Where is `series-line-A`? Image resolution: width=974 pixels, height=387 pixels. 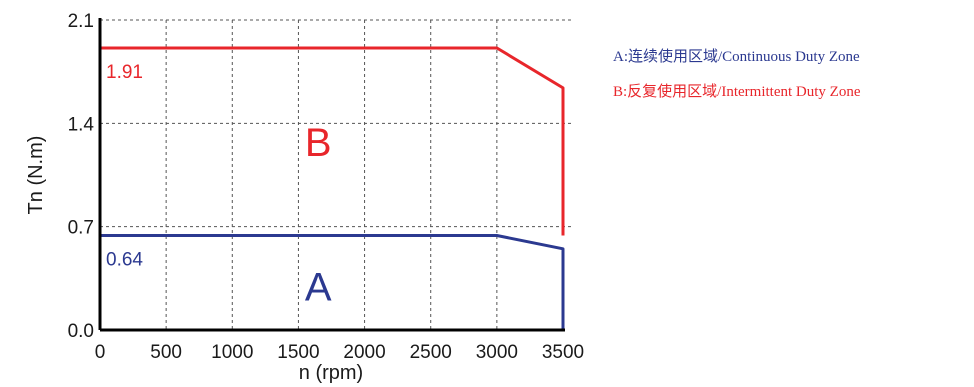
series-line-A is located at coordinates (332, 282).